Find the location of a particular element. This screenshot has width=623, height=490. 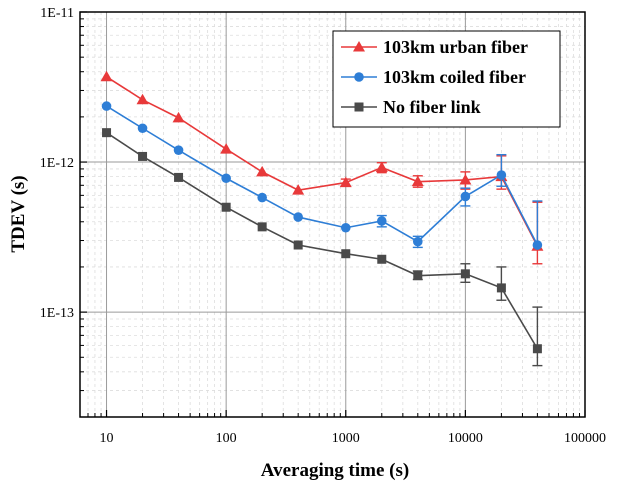

x-tick-label: 1000 is located at coordinates (346, 438).